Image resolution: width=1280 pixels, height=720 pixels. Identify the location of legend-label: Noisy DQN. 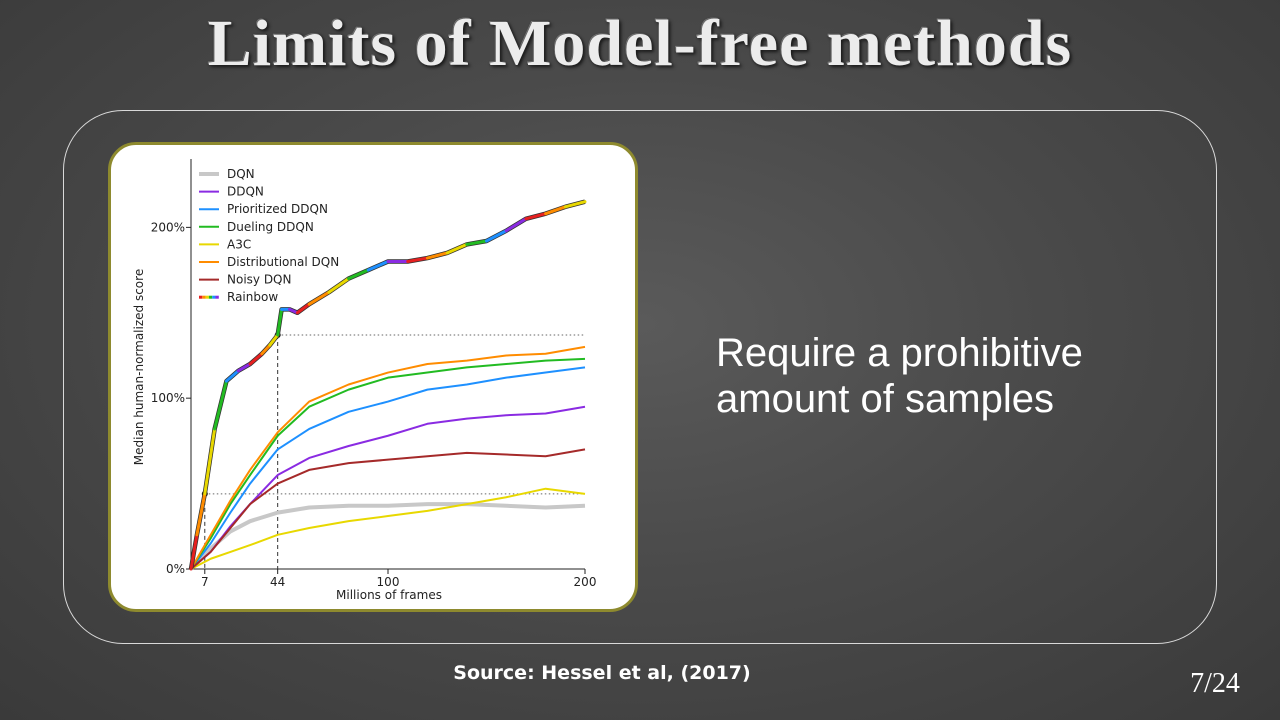
(259, 280).